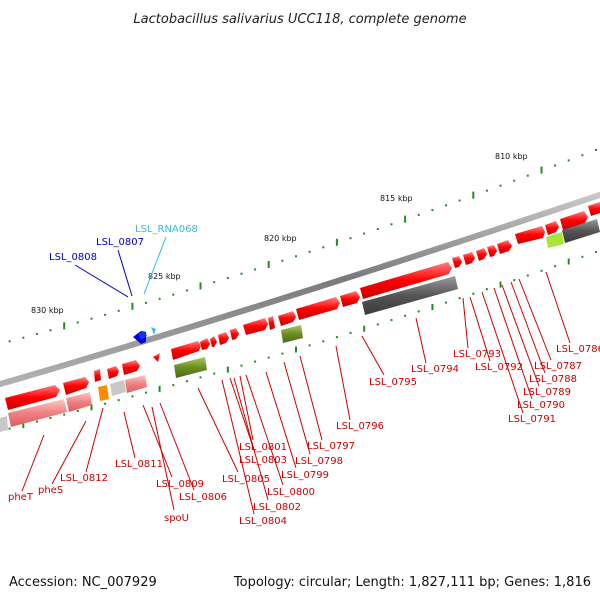  Describe the element at coordinates (84, 478) in the screenshot. I see `gene-label-lsl-0812: LSL_0812` at that location.